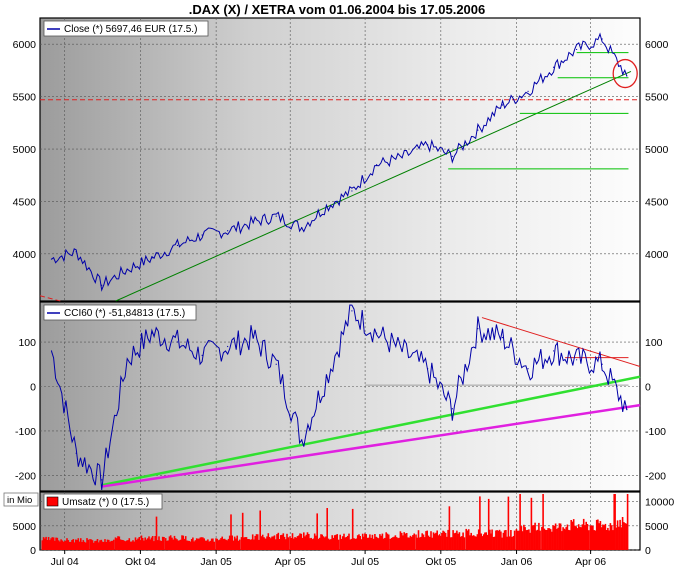 The image size is (674, 568). What do you see at coordinates (52, 501) in the screenshot?
I see `volume-legend-swatch` at bounding box center [52, 501].